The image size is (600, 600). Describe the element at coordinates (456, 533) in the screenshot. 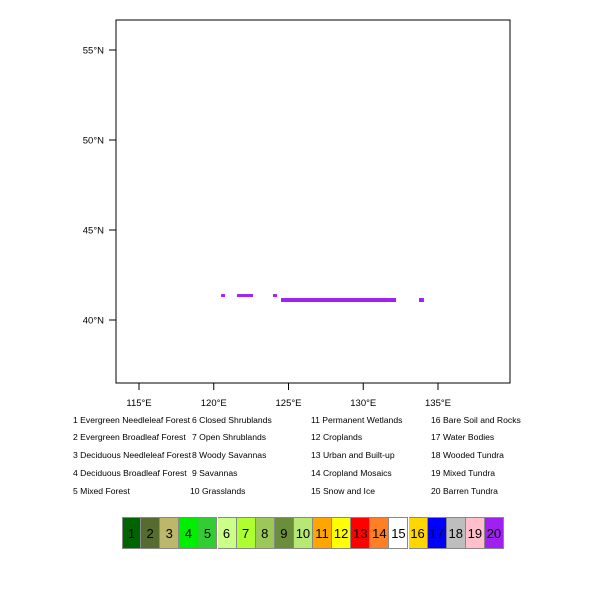

I see `colorbar-box: 18` at that location.